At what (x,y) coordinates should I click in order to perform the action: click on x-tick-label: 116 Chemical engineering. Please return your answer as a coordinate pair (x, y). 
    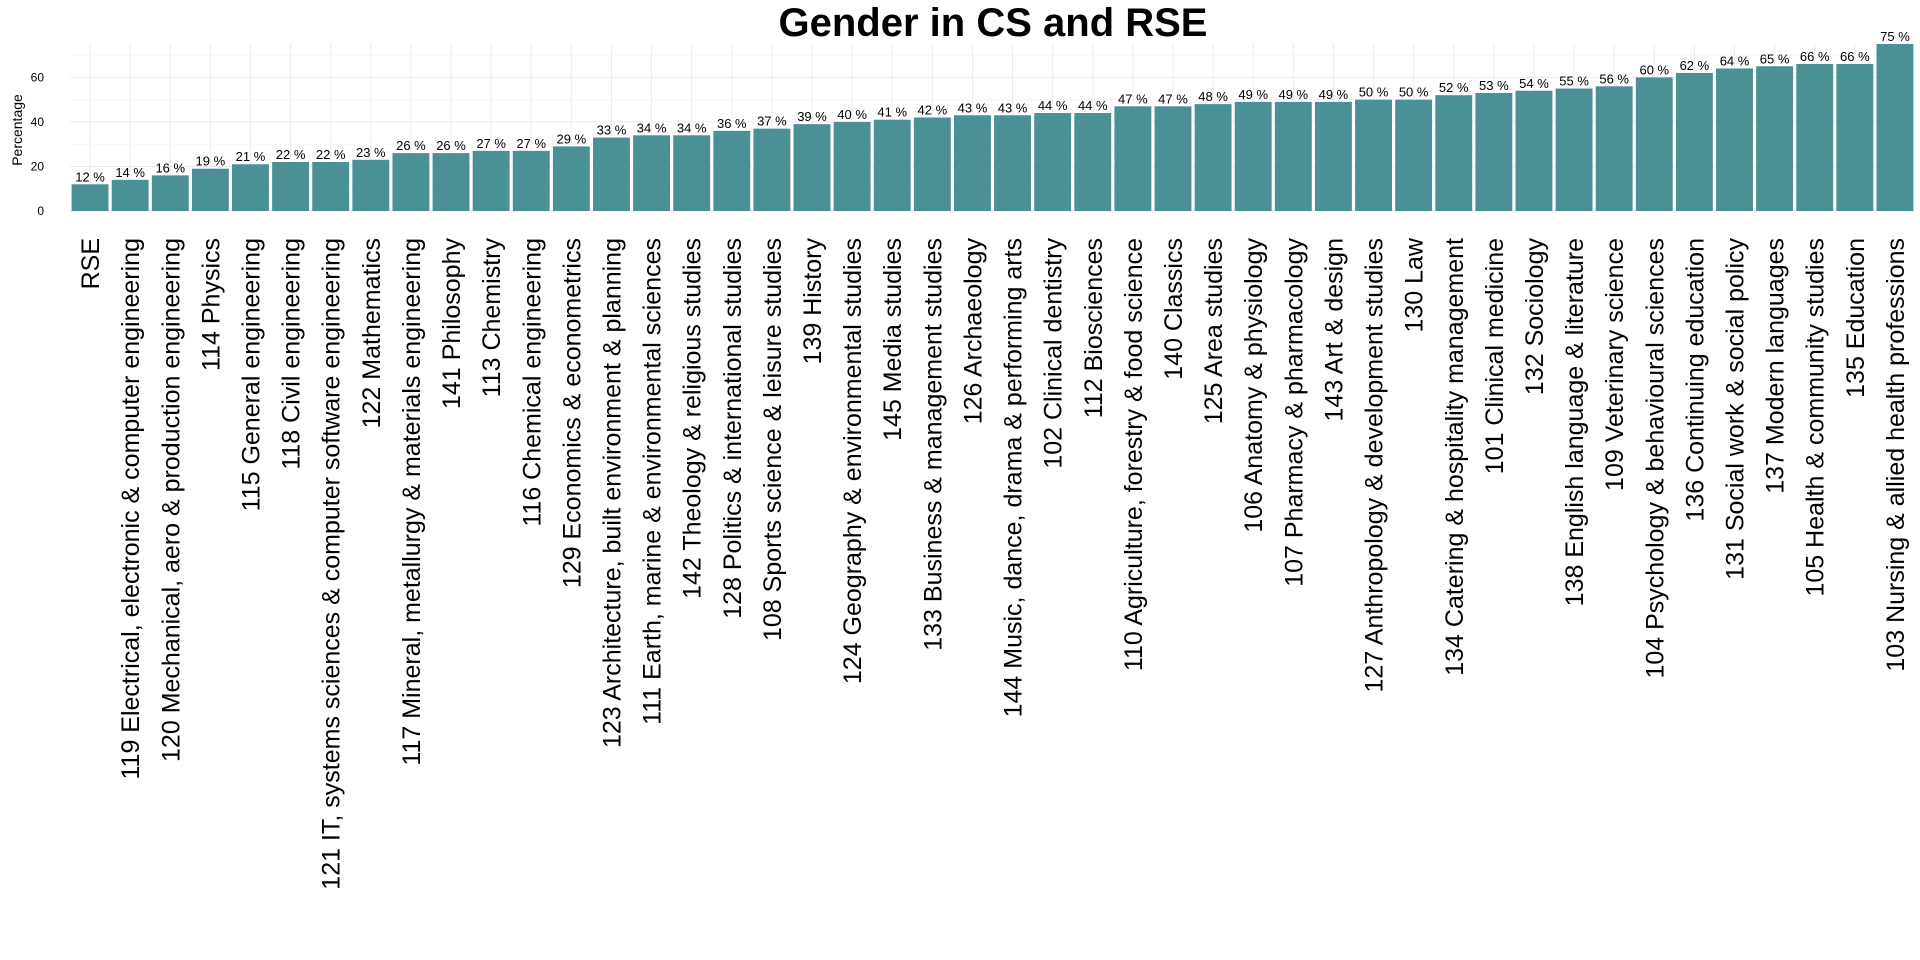
    Looking at the image, I should click on (532, 382).